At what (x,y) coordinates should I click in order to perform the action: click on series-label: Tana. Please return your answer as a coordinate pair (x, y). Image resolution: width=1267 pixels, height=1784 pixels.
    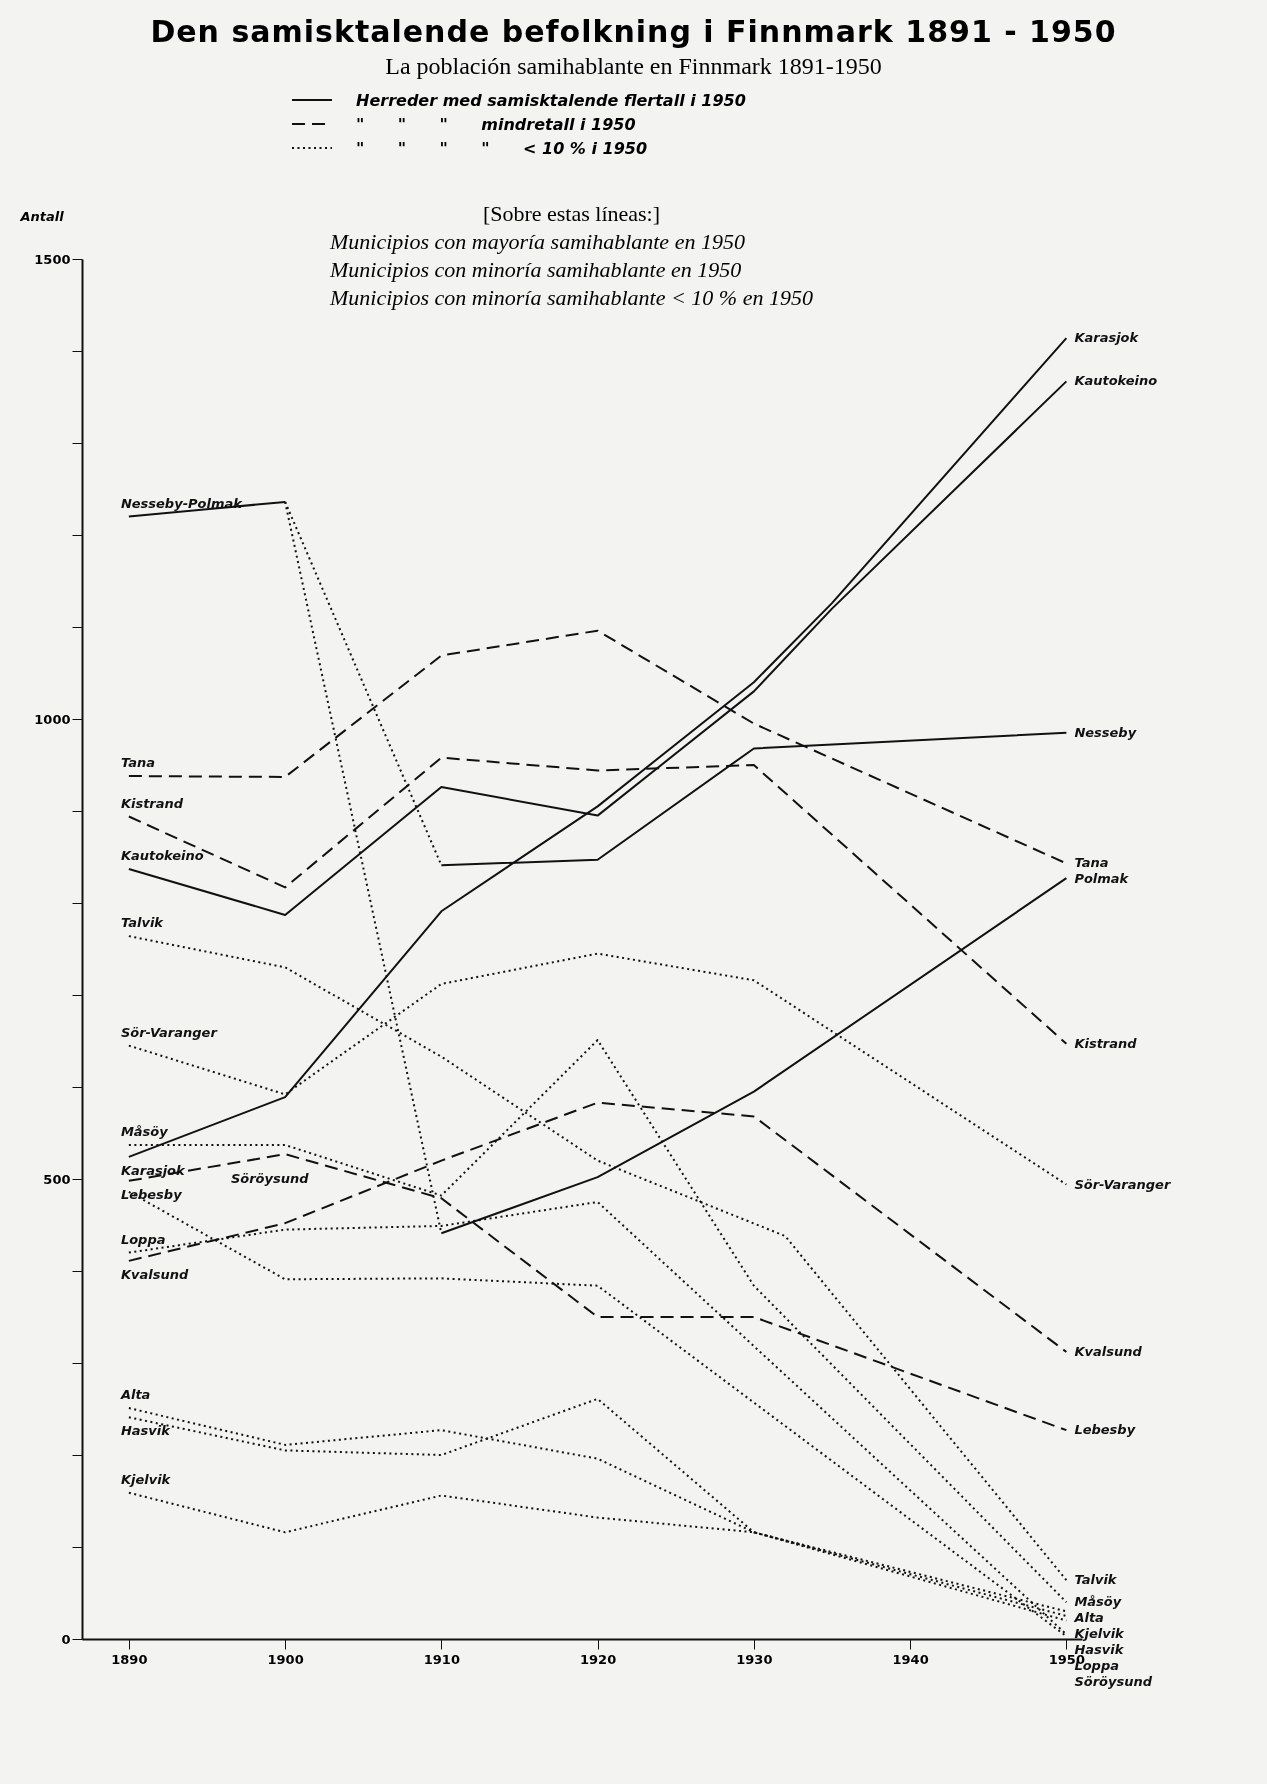
    Looking at the image, I should click on (137, 763).